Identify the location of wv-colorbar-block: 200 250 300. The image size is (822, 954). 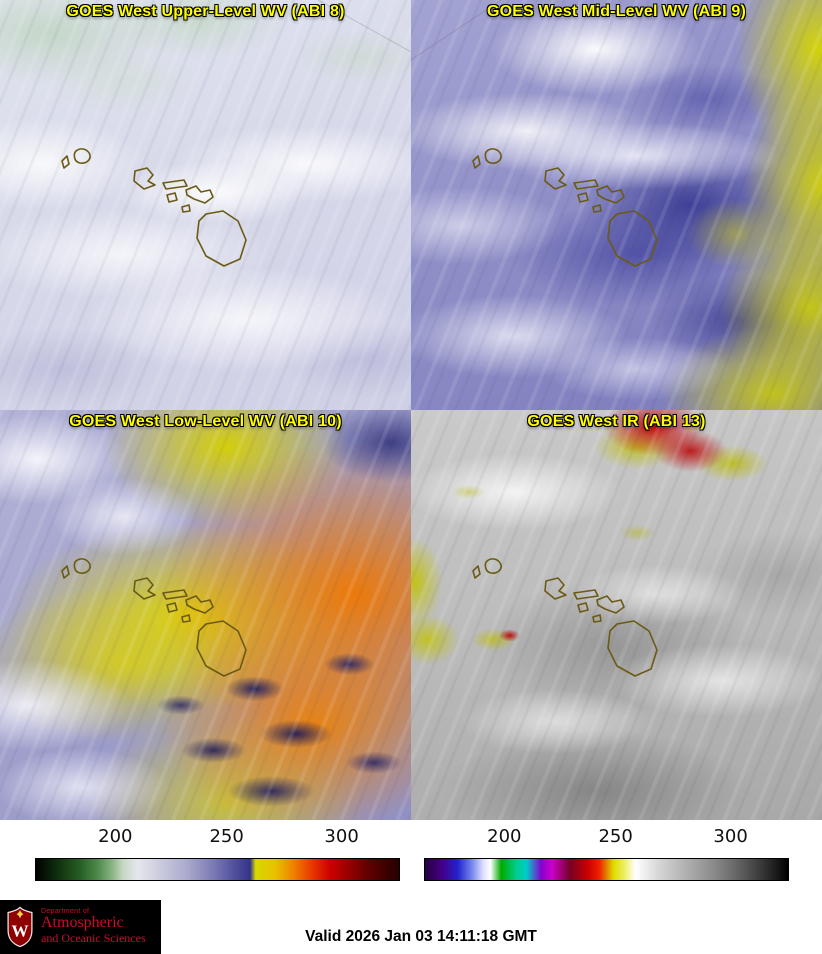
(217, 853).